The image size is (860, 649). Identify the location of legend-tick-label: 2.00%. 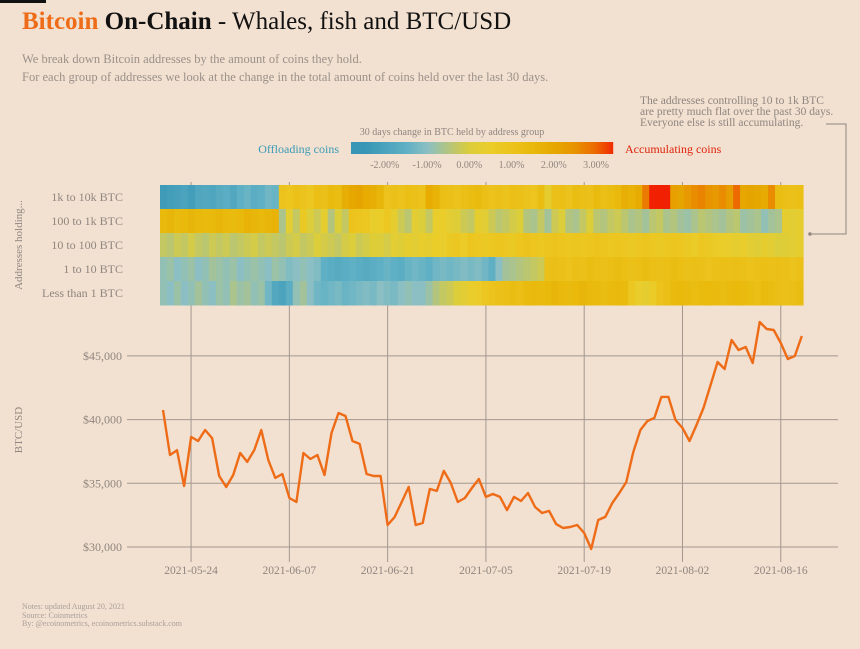
(554, 165).